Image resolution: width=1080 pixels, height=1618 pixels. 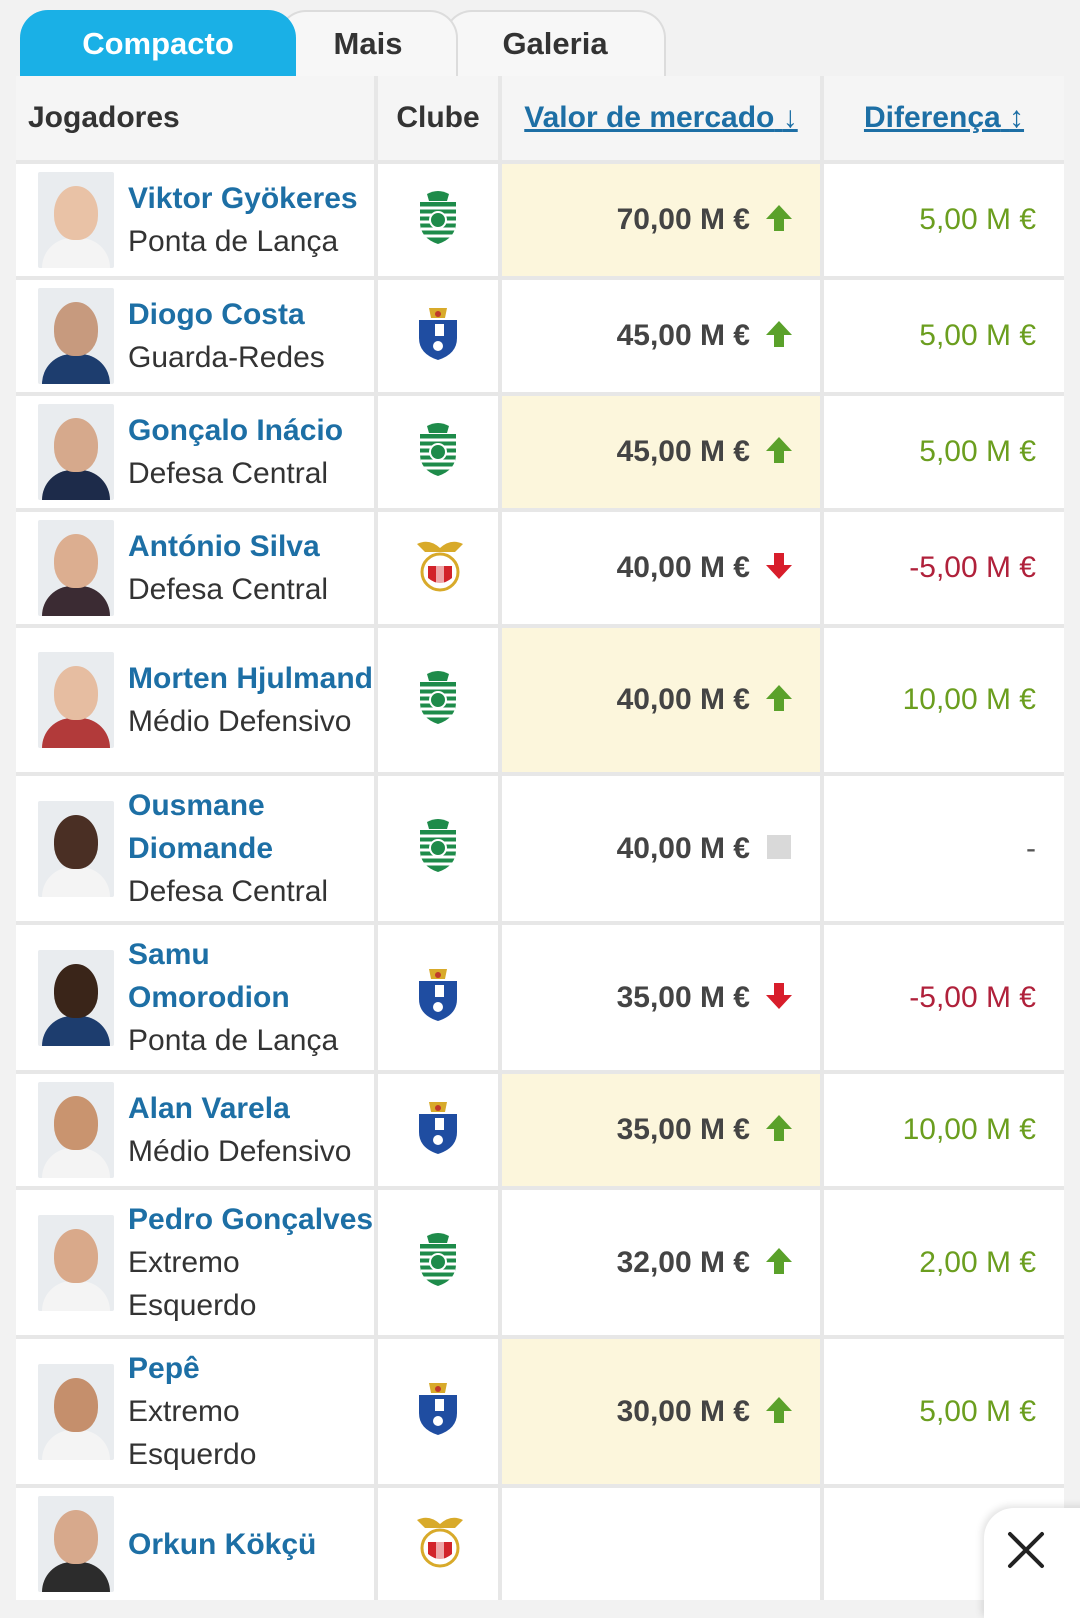 I want to click on sort-difference-link: Diferença ↕, so click(x=944, y=117).